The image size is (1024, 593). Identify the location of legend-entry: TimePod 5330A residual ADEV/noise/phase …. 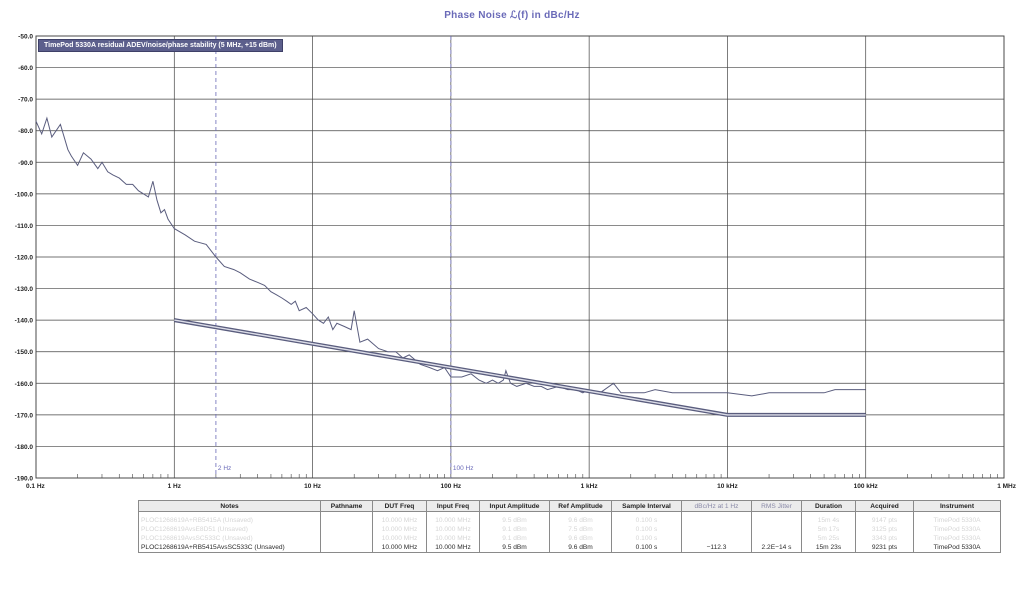
(160, 45).